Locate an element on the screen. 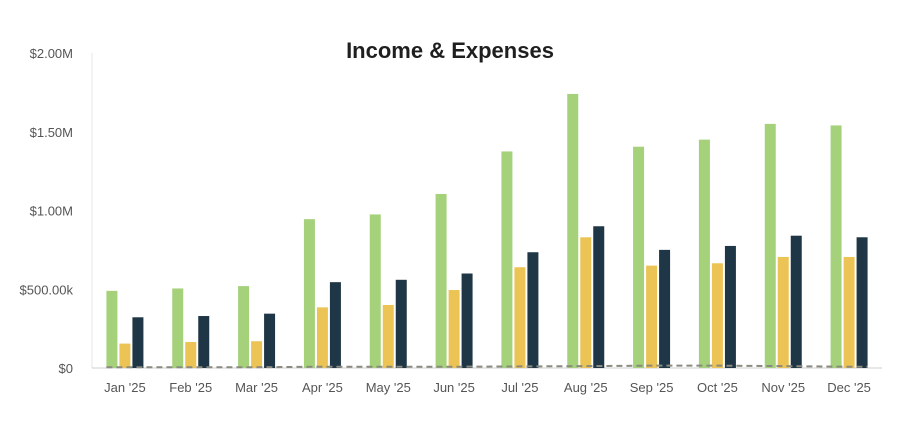 The width and height of the screenshot is (900, 428). y-tick-label: $0 is located at coordinates (66, 368).